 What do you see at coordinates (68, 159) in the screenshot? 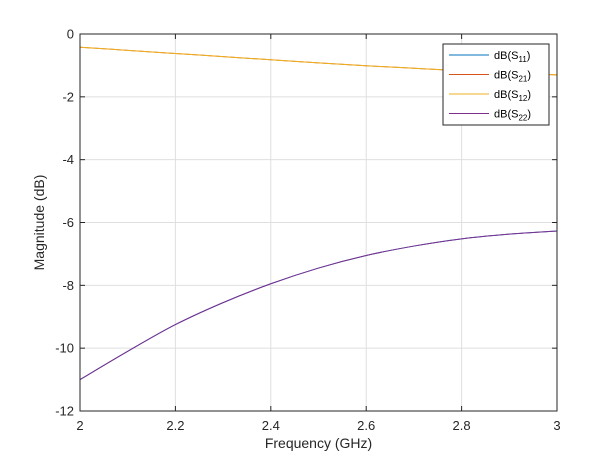
I see `y-tick-label: -4` at bounding box center [68, 159].